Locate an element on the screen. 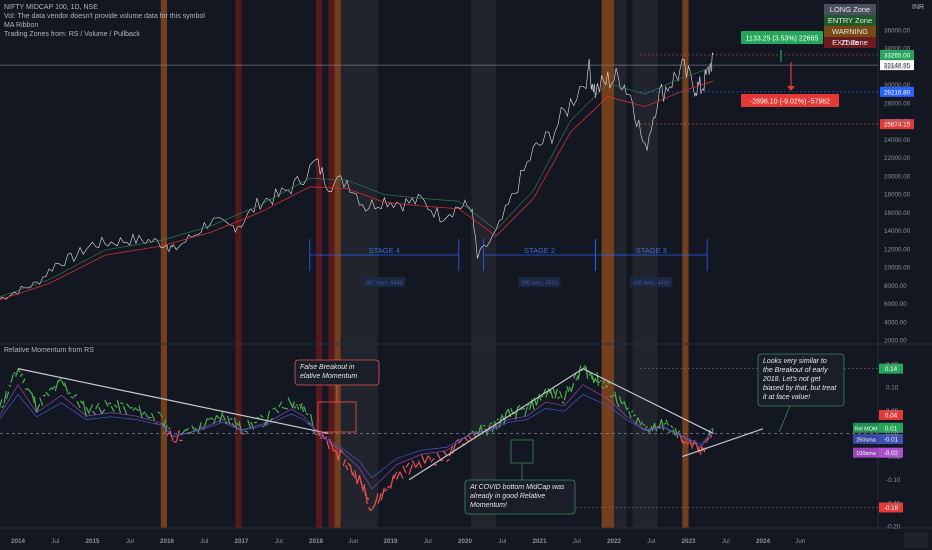 Image resolution: width=932 pixels, height=550 pixels. time-tick-label: 2018 is located at coordinates (316, 541).